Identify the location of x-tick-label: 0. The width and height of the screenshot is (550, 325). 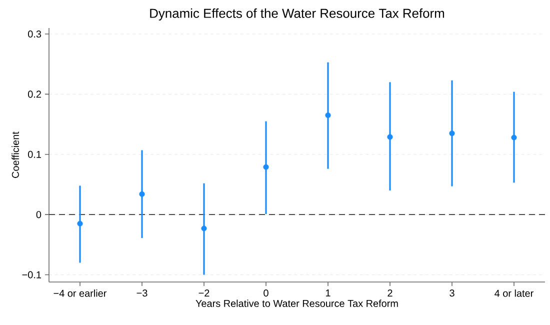
(266, 293).